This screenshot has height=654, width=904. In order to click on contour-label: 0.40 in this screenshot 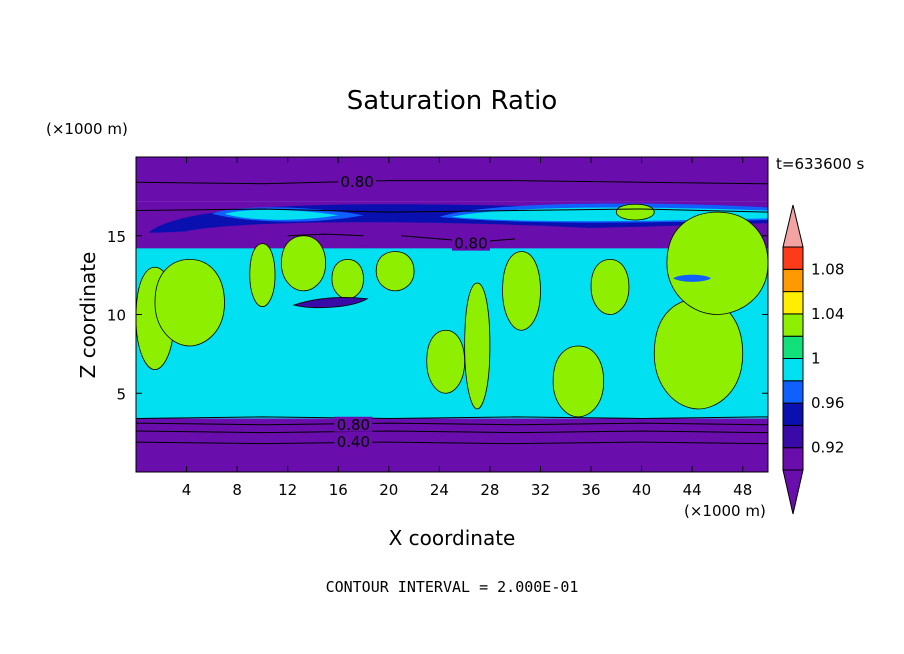, I will do `click(353, 442)`.